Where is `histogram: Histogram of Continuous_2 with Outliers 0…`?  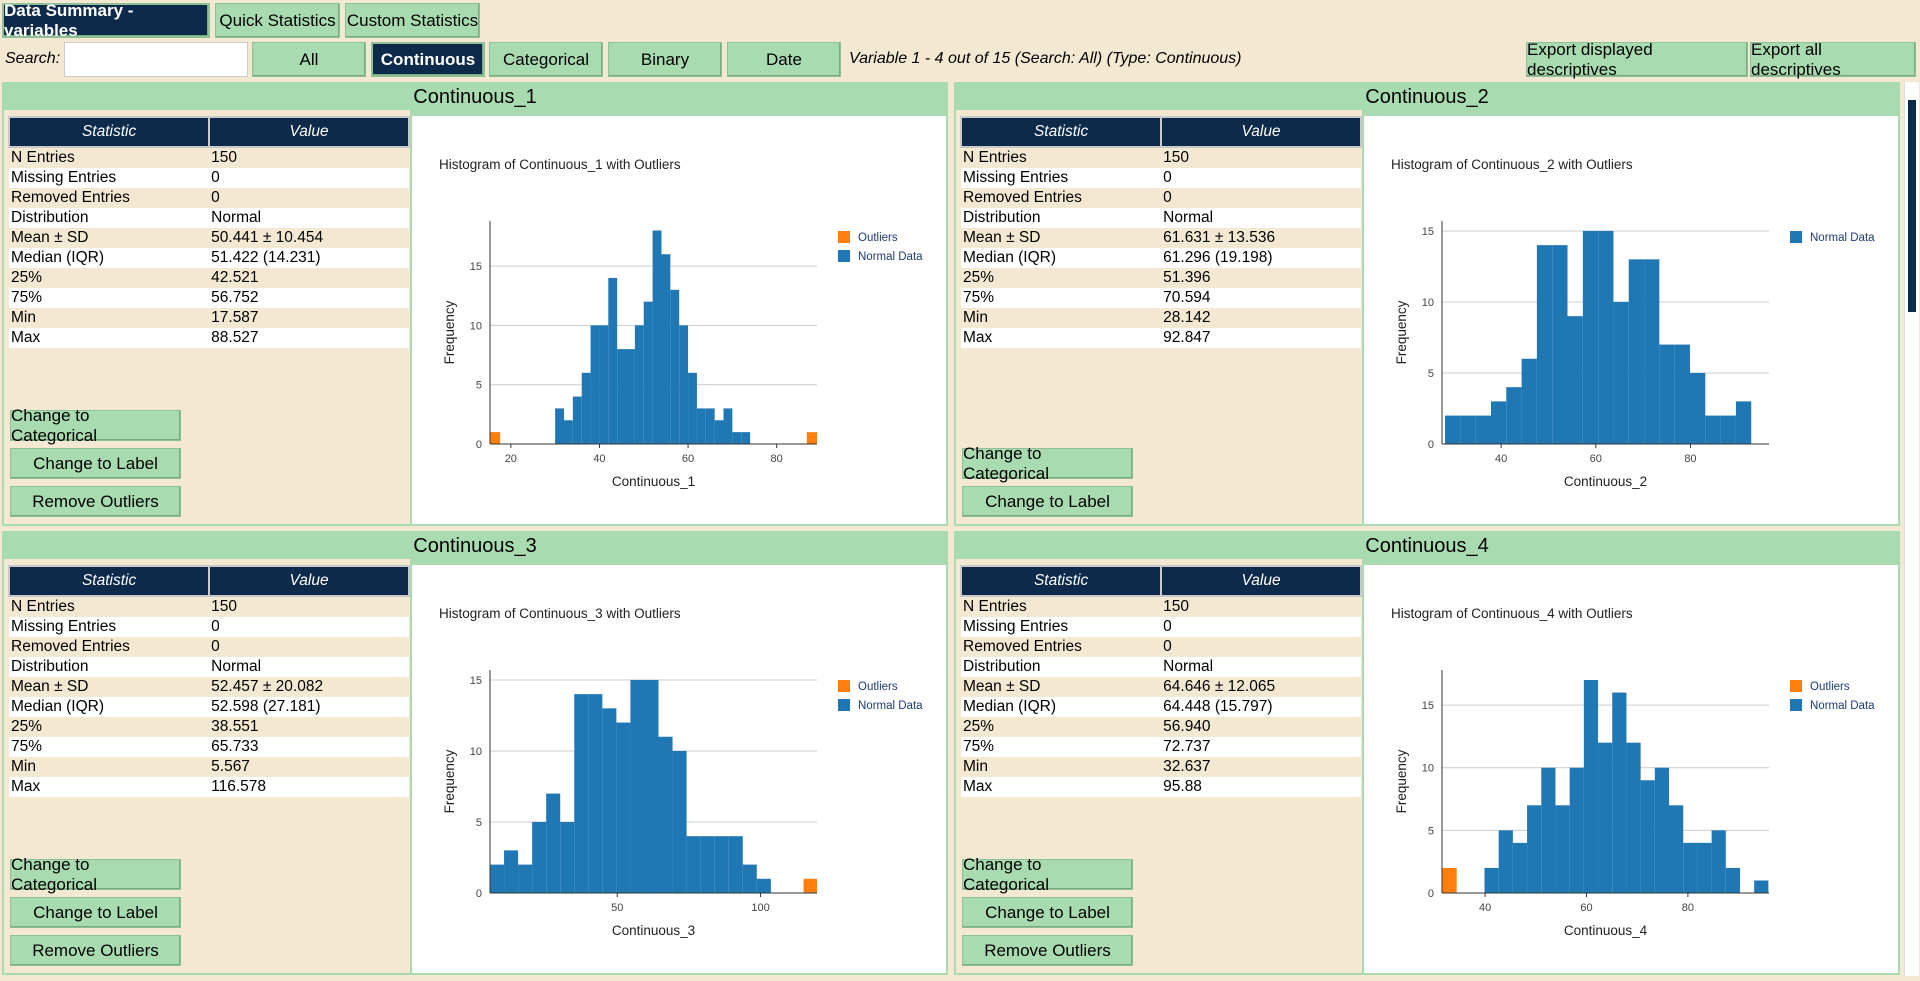 histogram: Histogram of Continuous_2 with Outliers 0… is located at coordinates (1633, 323).